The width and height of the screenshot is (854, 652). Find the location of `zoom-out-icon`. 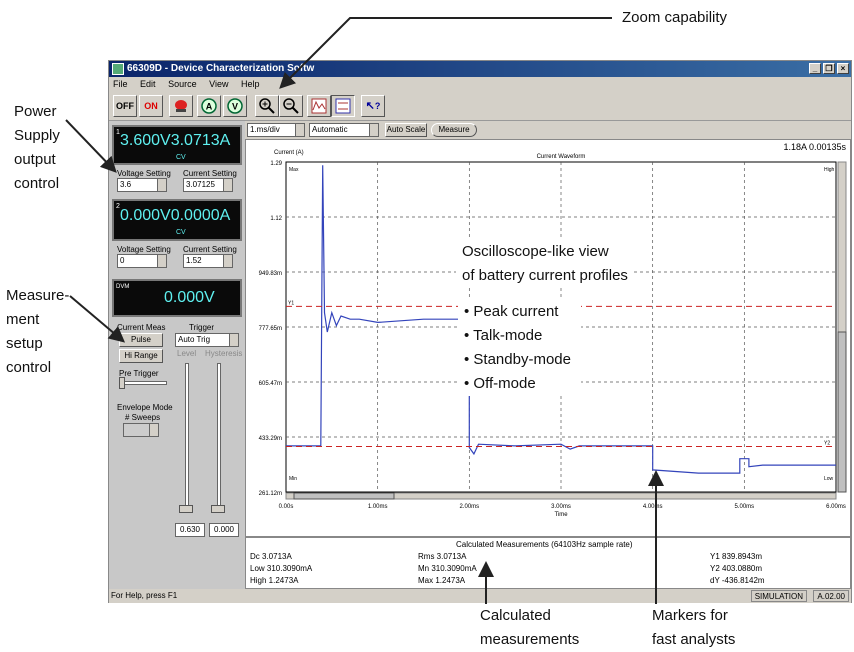

zoom-out-icon is located at coordinates (291, 106).